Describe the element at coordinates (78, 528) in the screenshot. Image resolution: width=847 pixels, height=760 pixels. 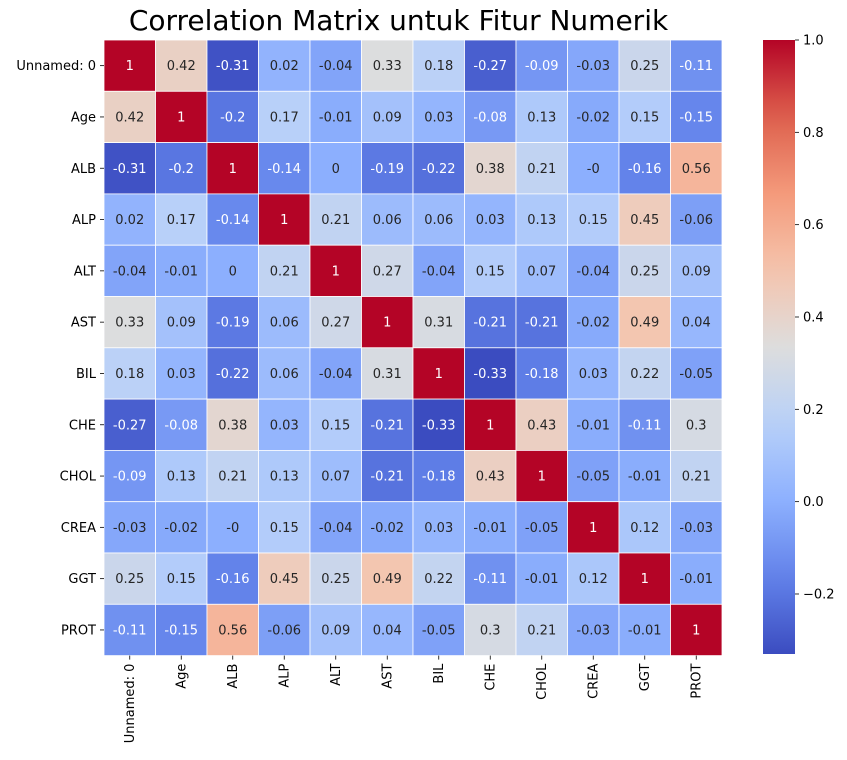
I see `y-tick-label: CREA` at that location.